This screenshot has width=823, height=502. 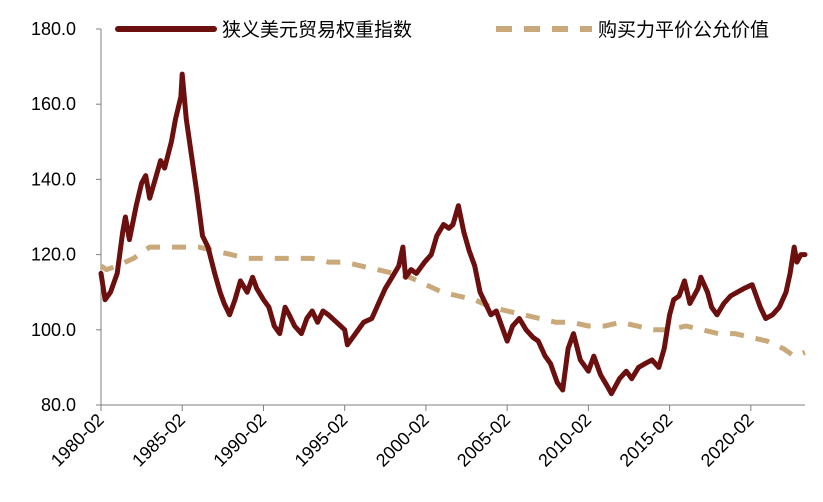 What do you see at coordinates (317, 30) in the screenshot?
I see `legend-label-trade-weighted-index: 狭义美元贸易权重指数` at bounding box center [317, 30].